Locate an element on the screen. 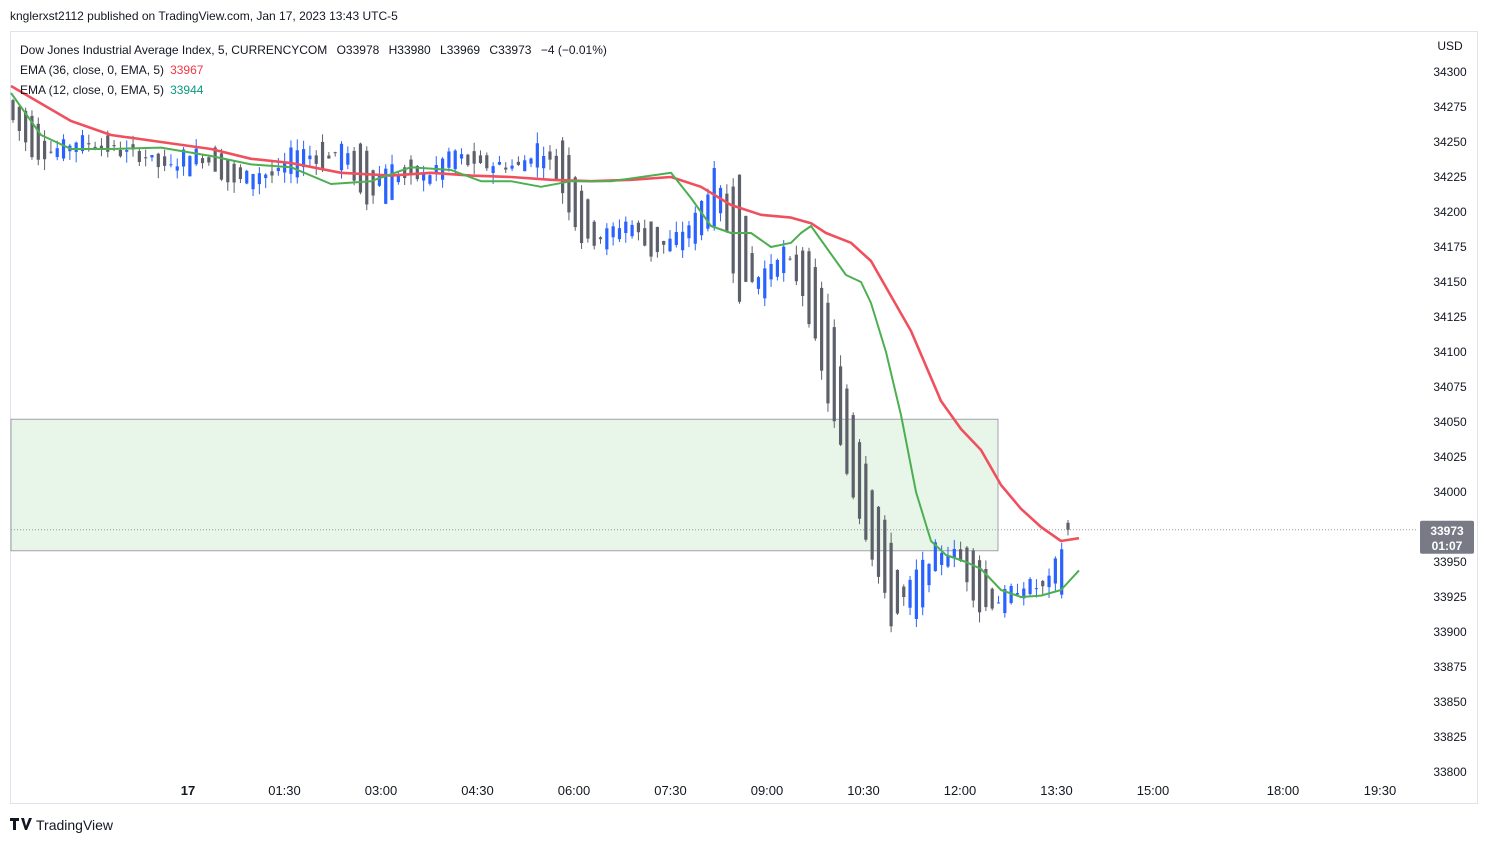  legend-close: C33973 is located at coordinates (510, 50).